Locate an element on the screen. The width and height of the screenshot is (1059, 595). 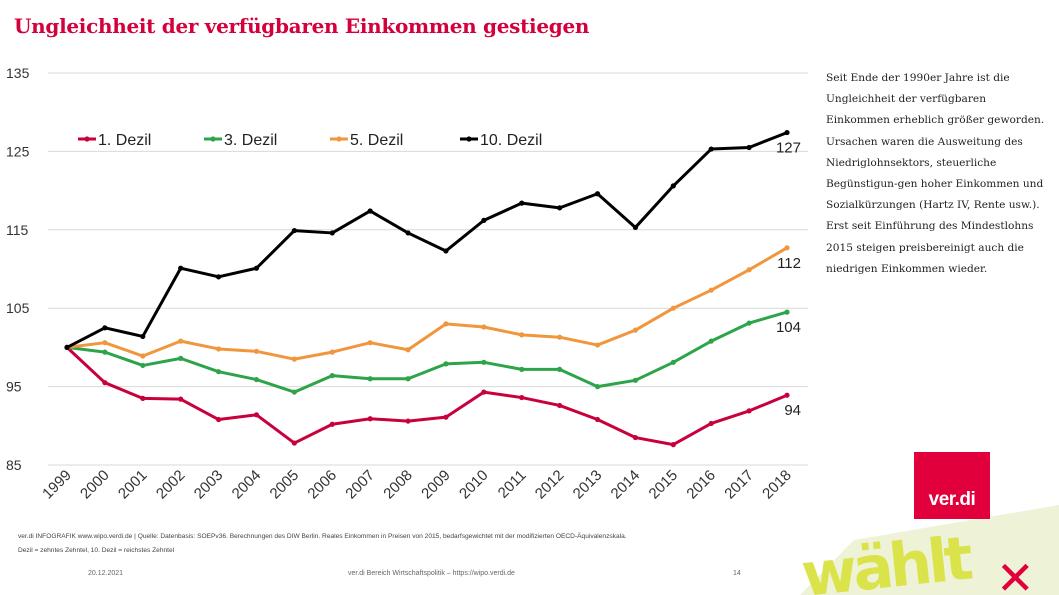
x-tick-label: 2013 is located at coordinates (588, 485).